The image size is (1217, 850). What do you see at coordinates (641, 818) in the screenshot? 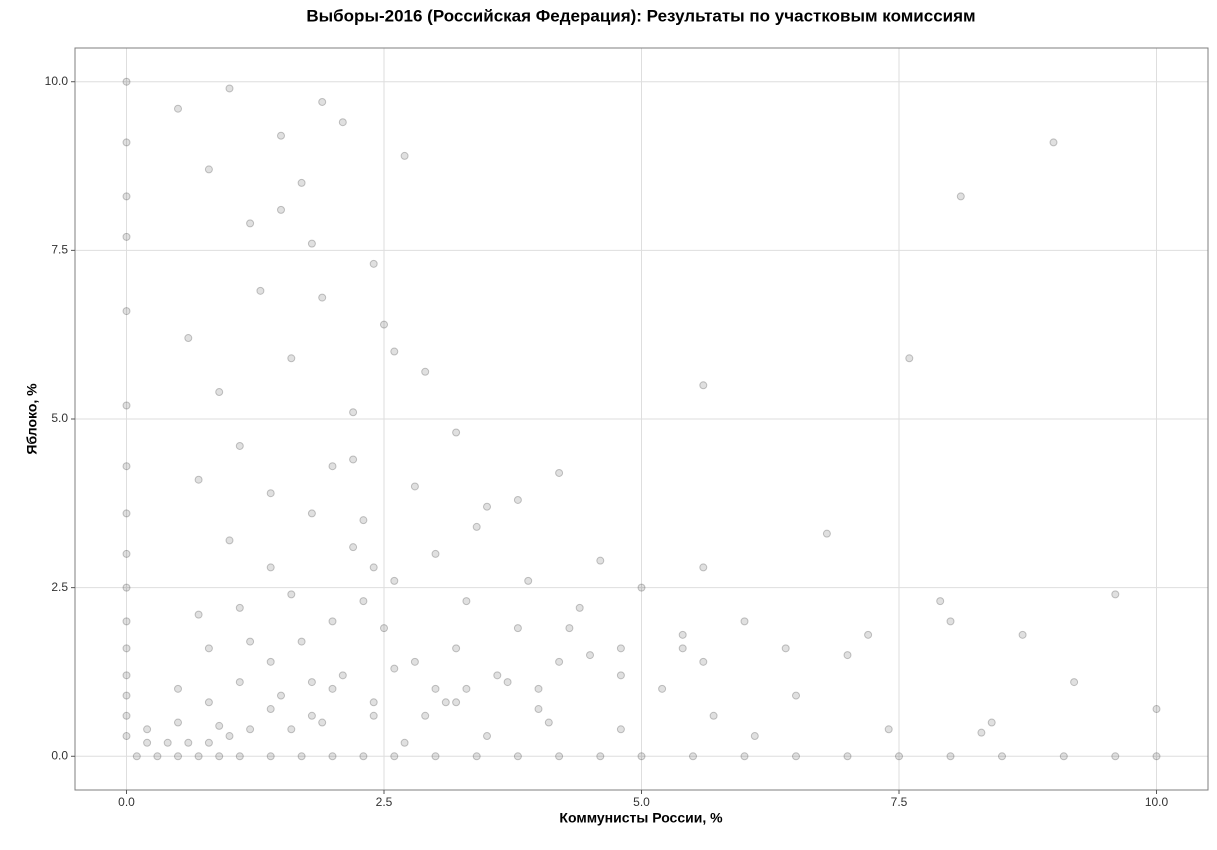
I see `x-axis-title: Коммунисты России, %` at bounding box center [641, 818].